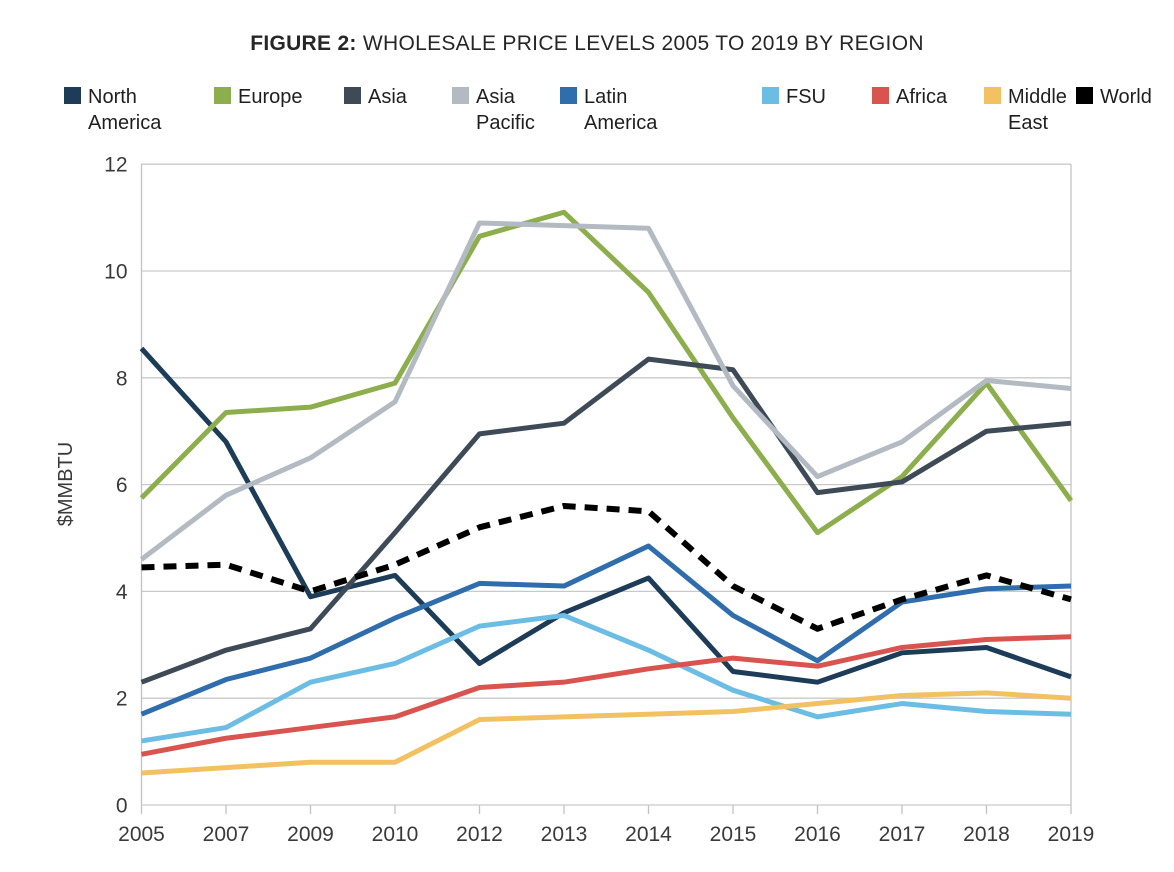 This screenshot has height=872, width=1174. I want to click on x-axis-label-2010: 2010, so click(395, 834).